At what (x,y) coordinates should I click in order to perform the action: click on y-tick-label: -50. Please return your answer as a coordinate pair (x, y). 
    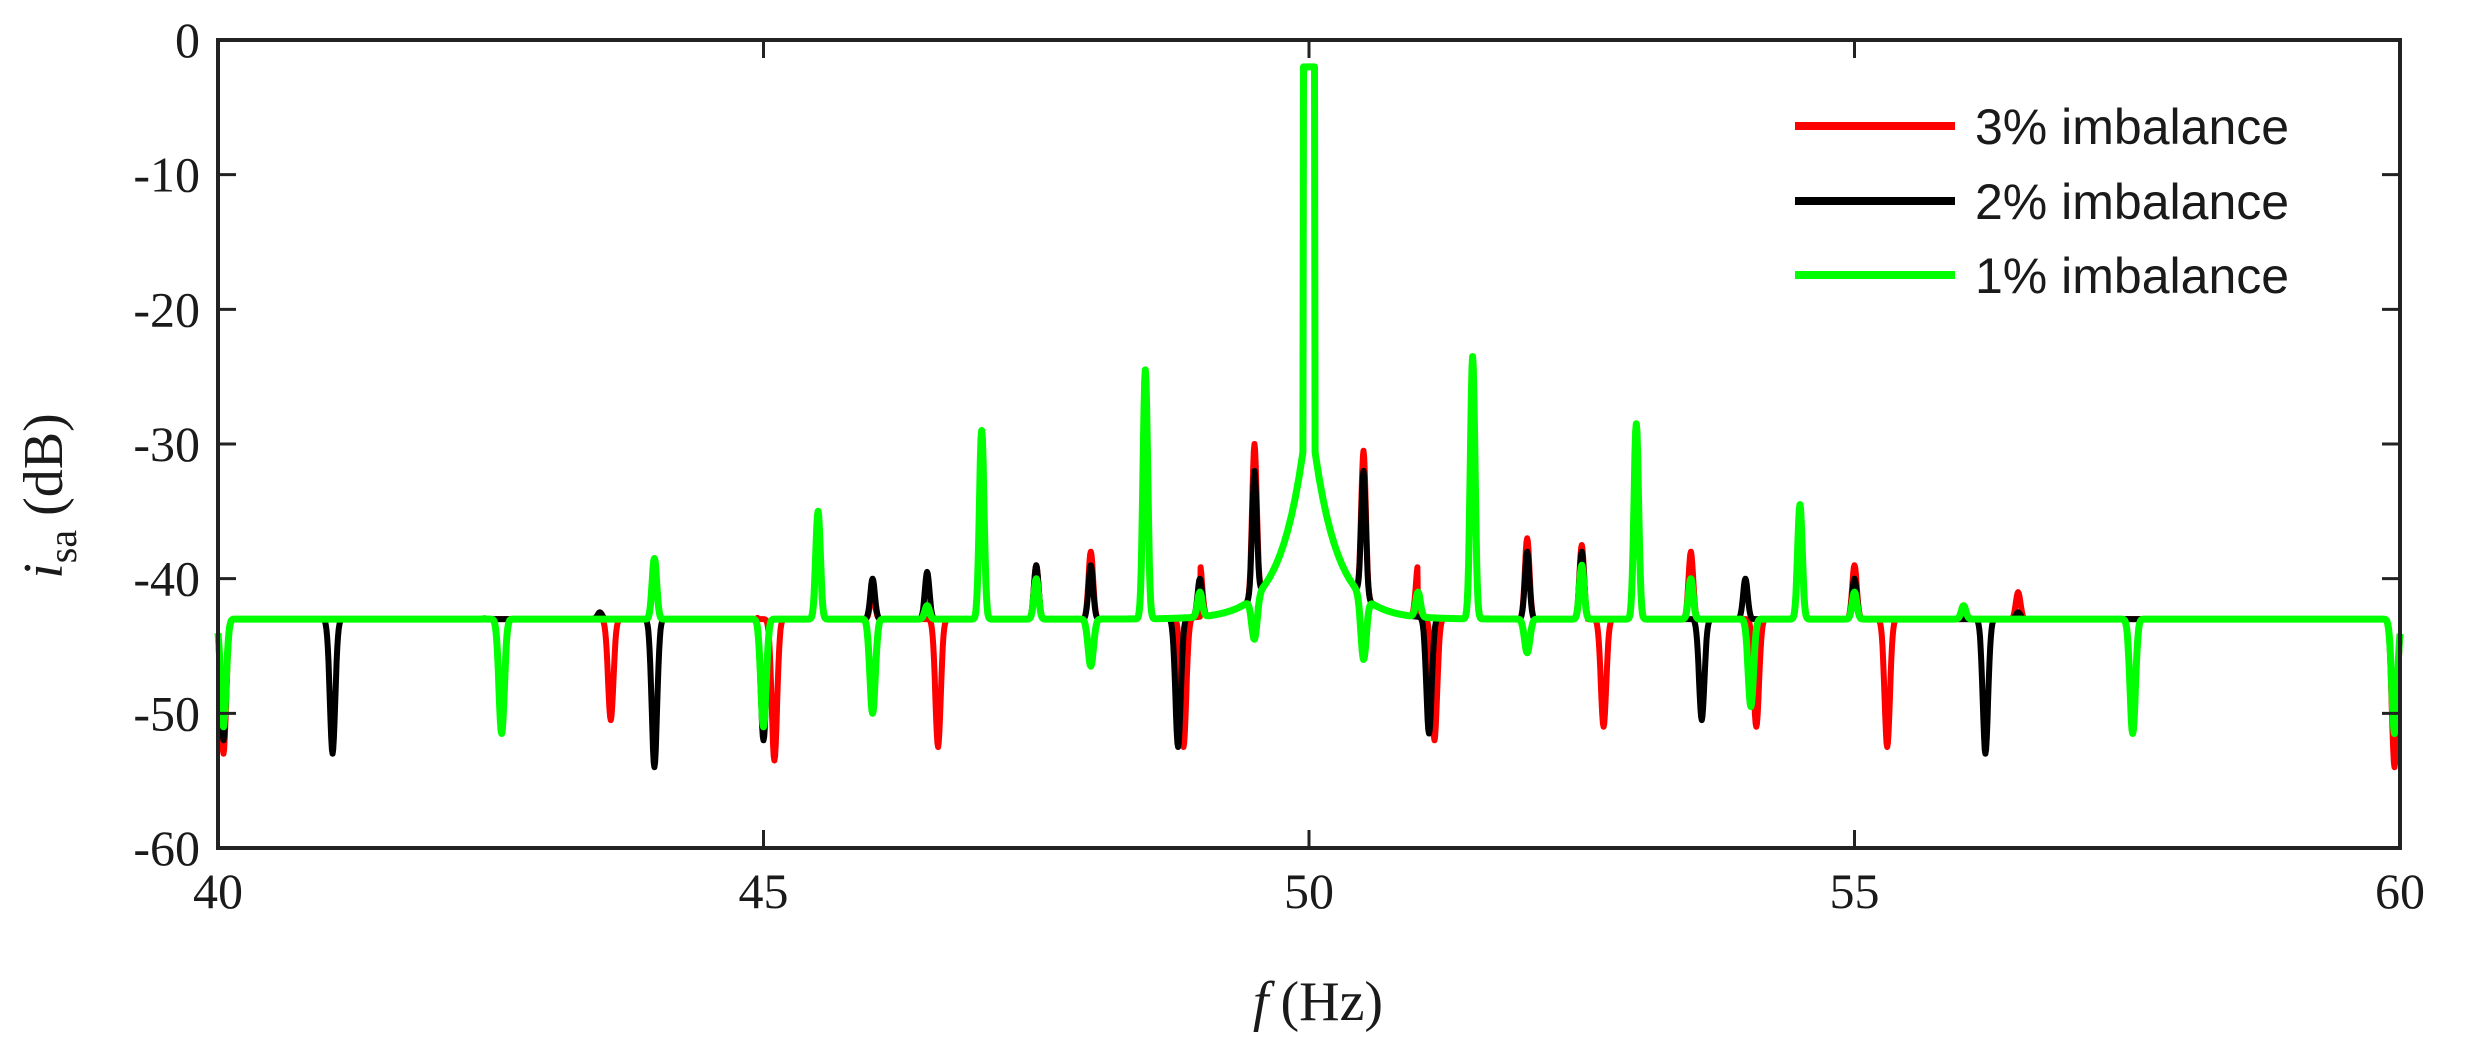
    Looking at the image, I should click on (166, 713).